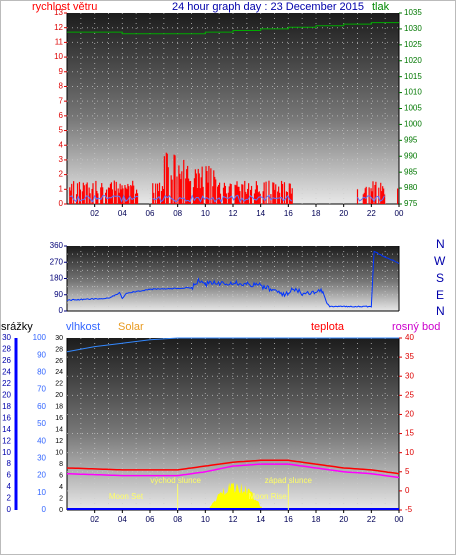 Image resolution: width=456 pixels, height=555 pixels. What do you see at coordinates (407, 490) in the screenshot?
I see `temperature-y-tick-label: 0` at bounding box center [407, 490].